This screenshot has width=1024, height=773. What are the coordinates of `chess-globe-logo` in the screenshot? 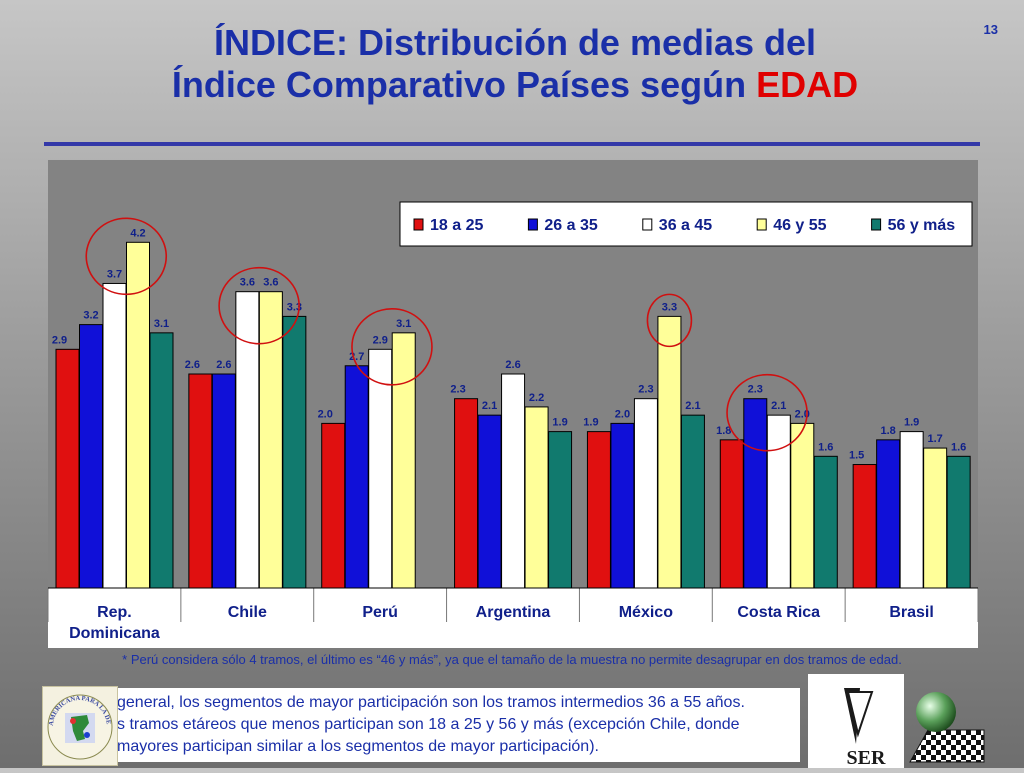 It's located at (946, 727).